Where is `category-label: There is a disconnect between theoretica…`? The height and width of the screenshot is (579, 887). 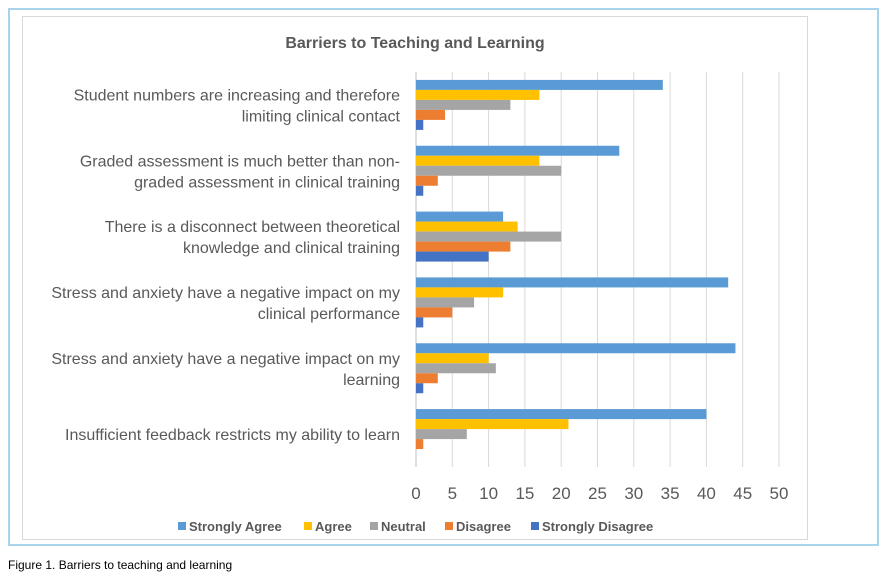
category-label: There is a disconnect between theoretica… is located at coordinates (252, 238).